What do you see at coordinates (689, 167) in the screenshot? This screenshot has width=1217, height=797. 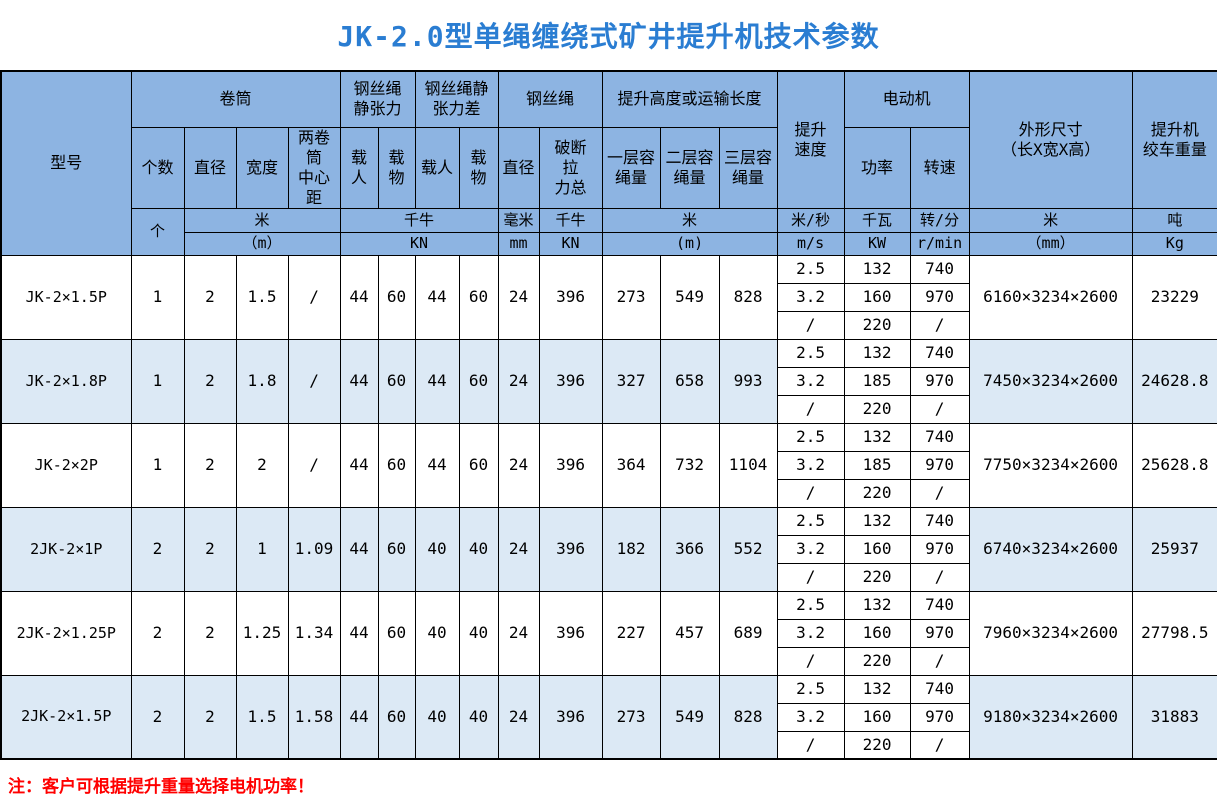 I see `col-header-layer2: 二层容 绳量` at bounding box center [689, 167].